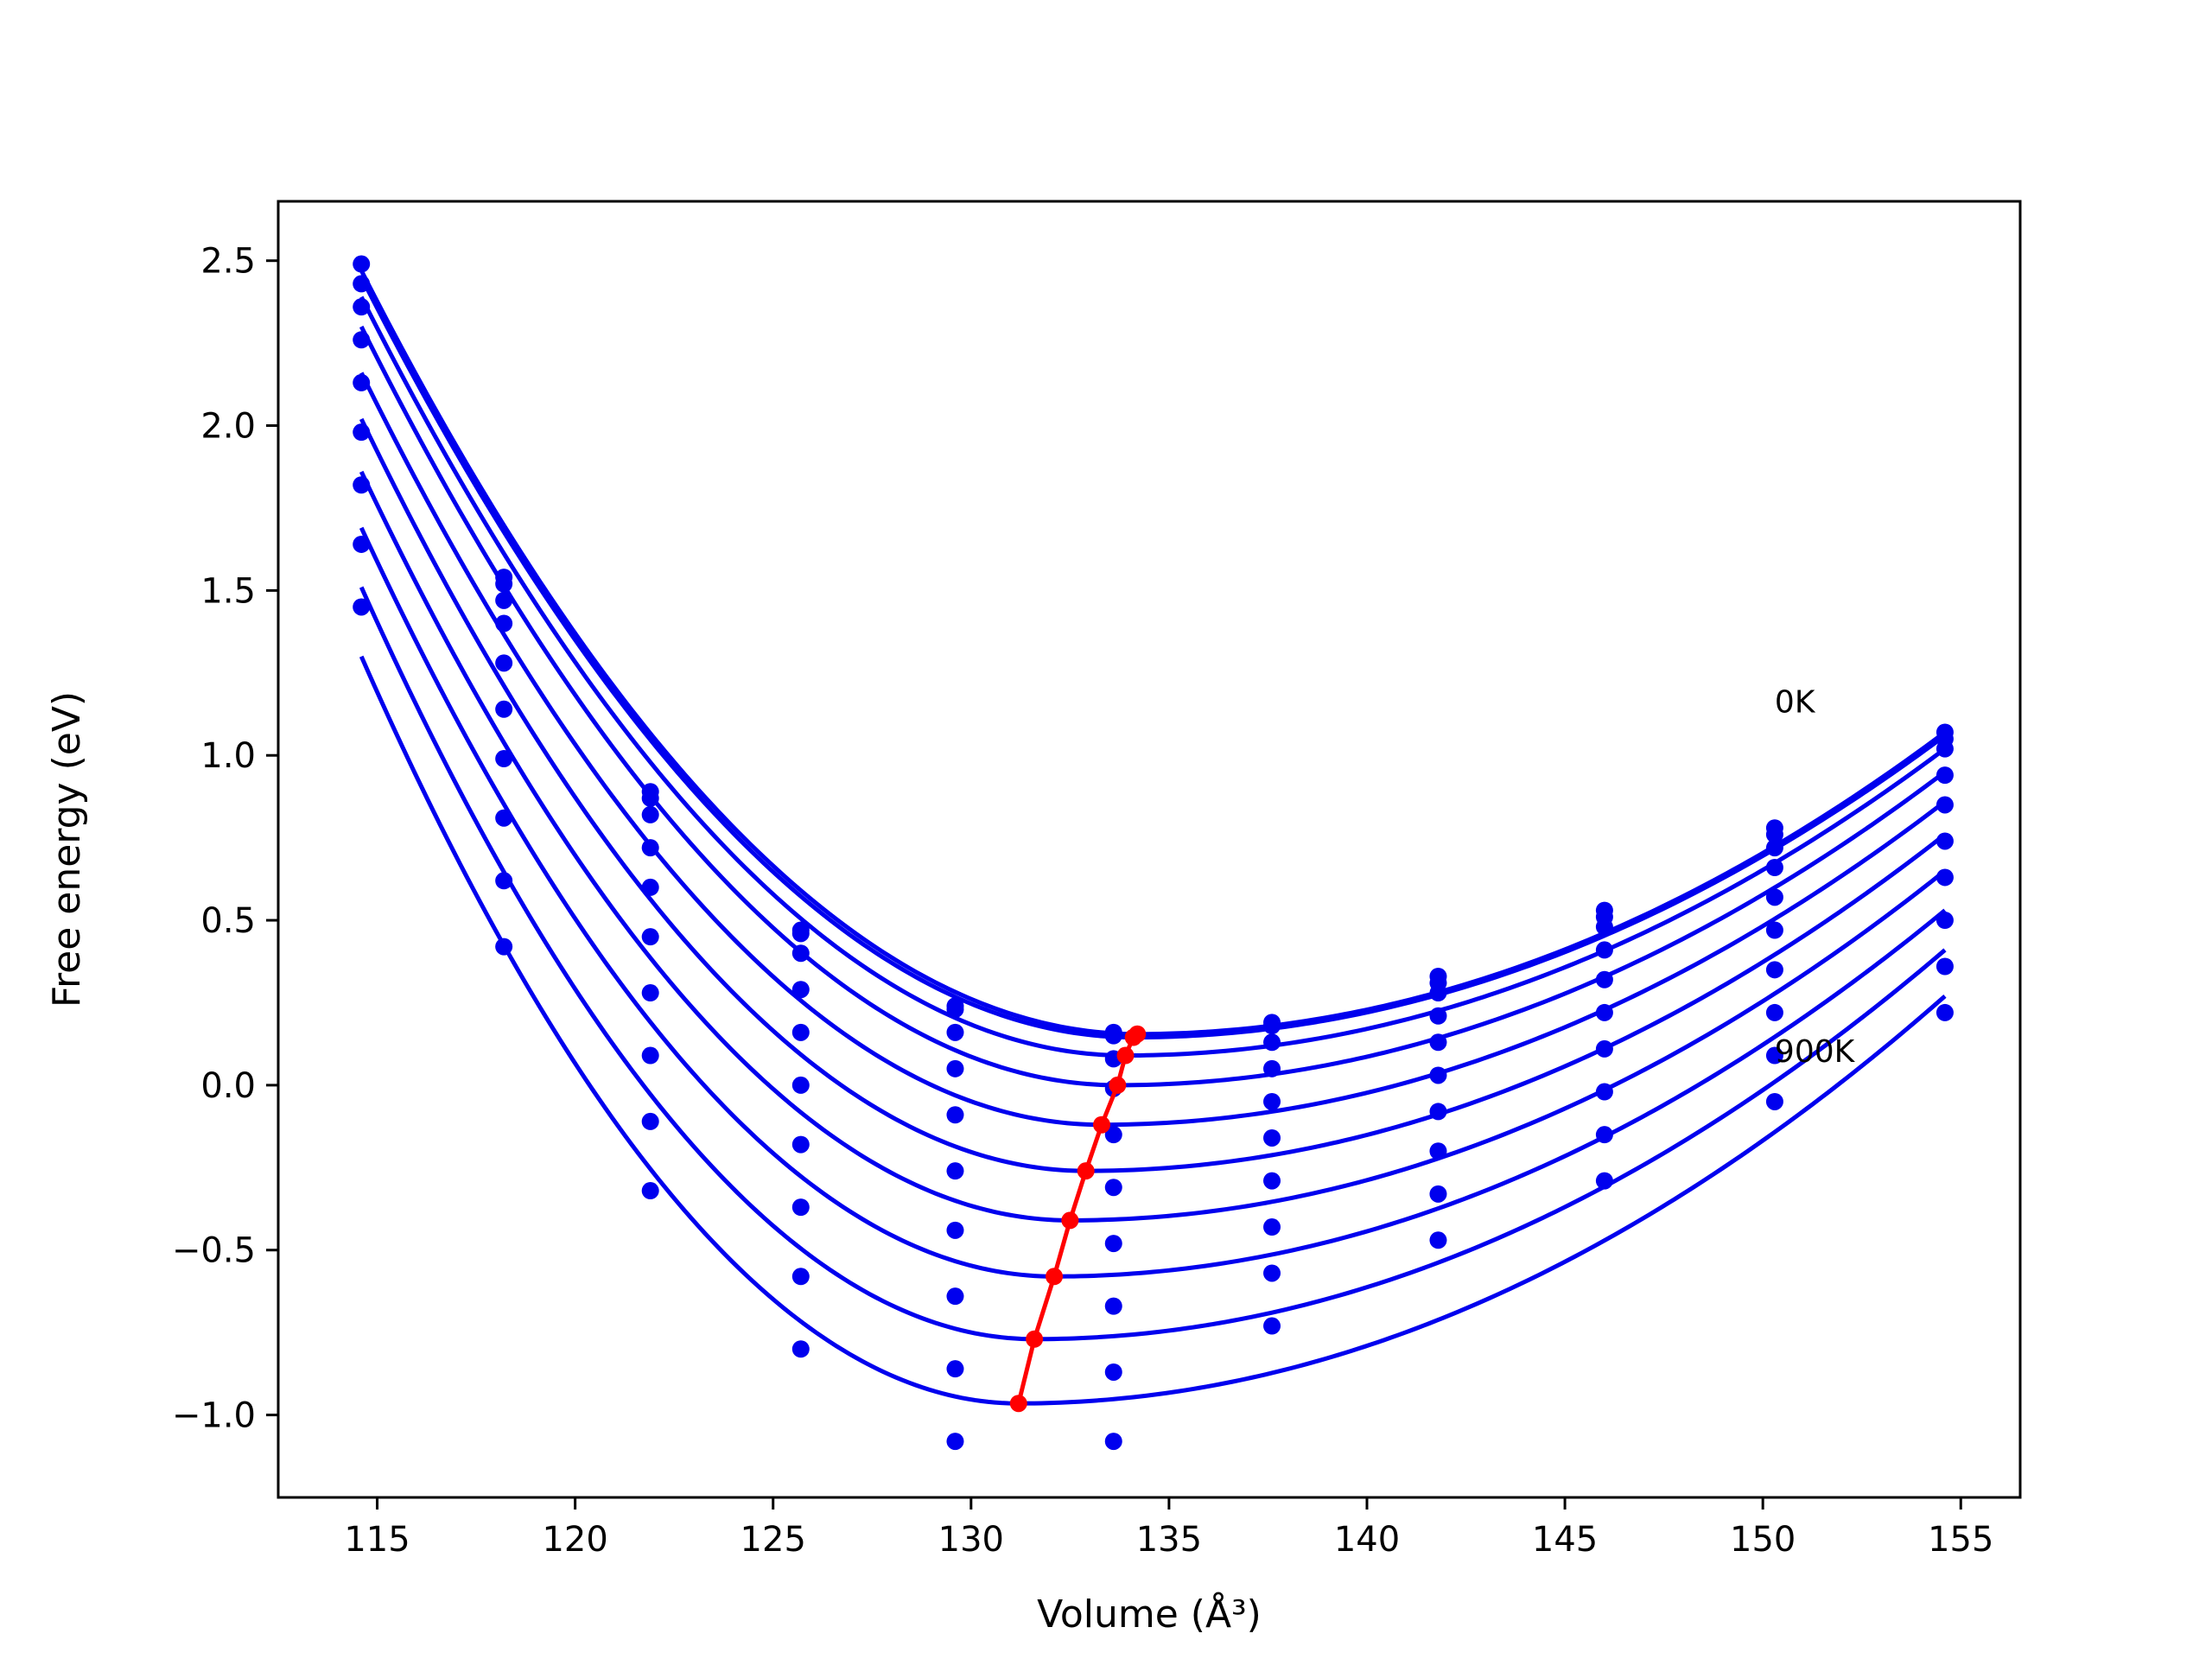 This screenshot has height=1659, width=2212. I want to click on y-tick-label: −0.5, so click(214, 1251).